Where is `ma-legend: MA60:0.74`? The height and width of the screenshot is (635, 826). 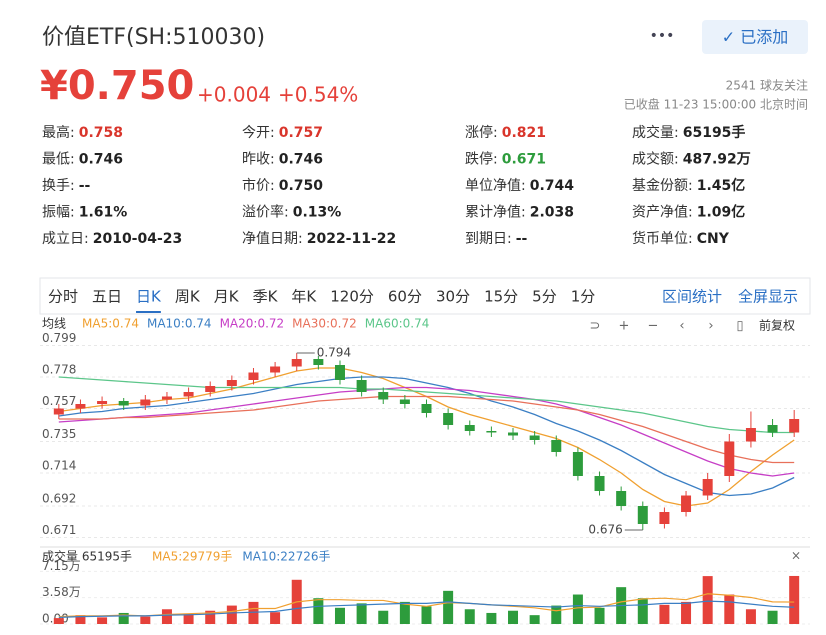
ma-legend: MA60:0.74 is located at coordinates (397, 324).